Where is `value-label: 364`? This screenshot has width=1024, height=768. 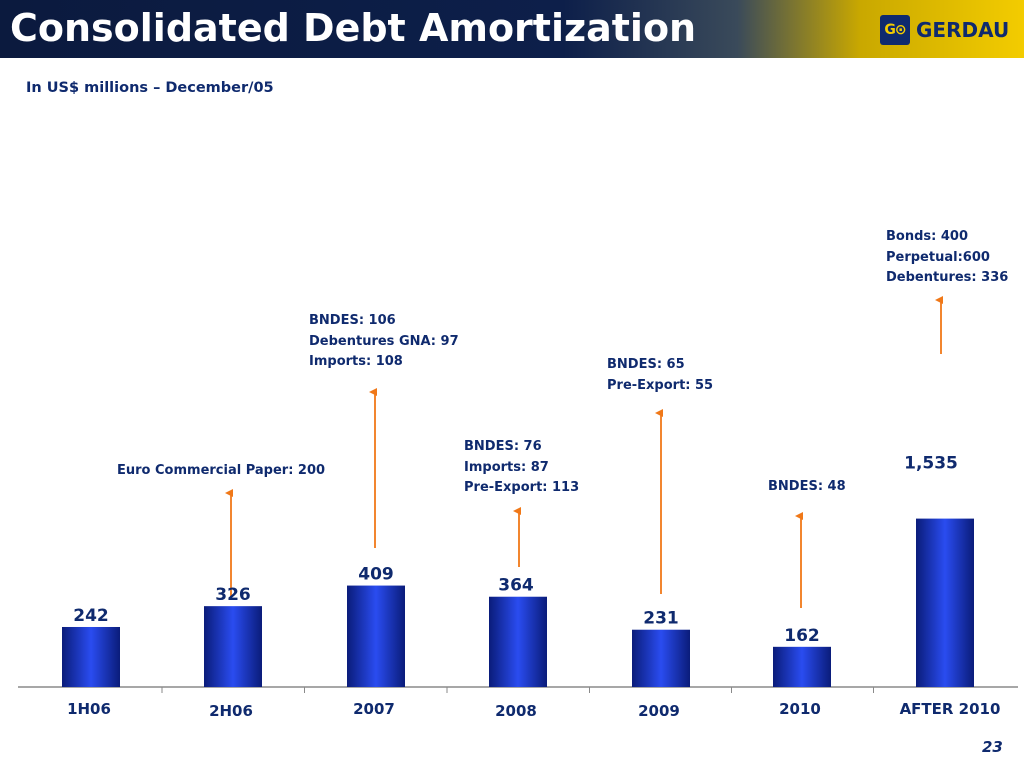
value-label: 364 is located at coordinates (516, 586).